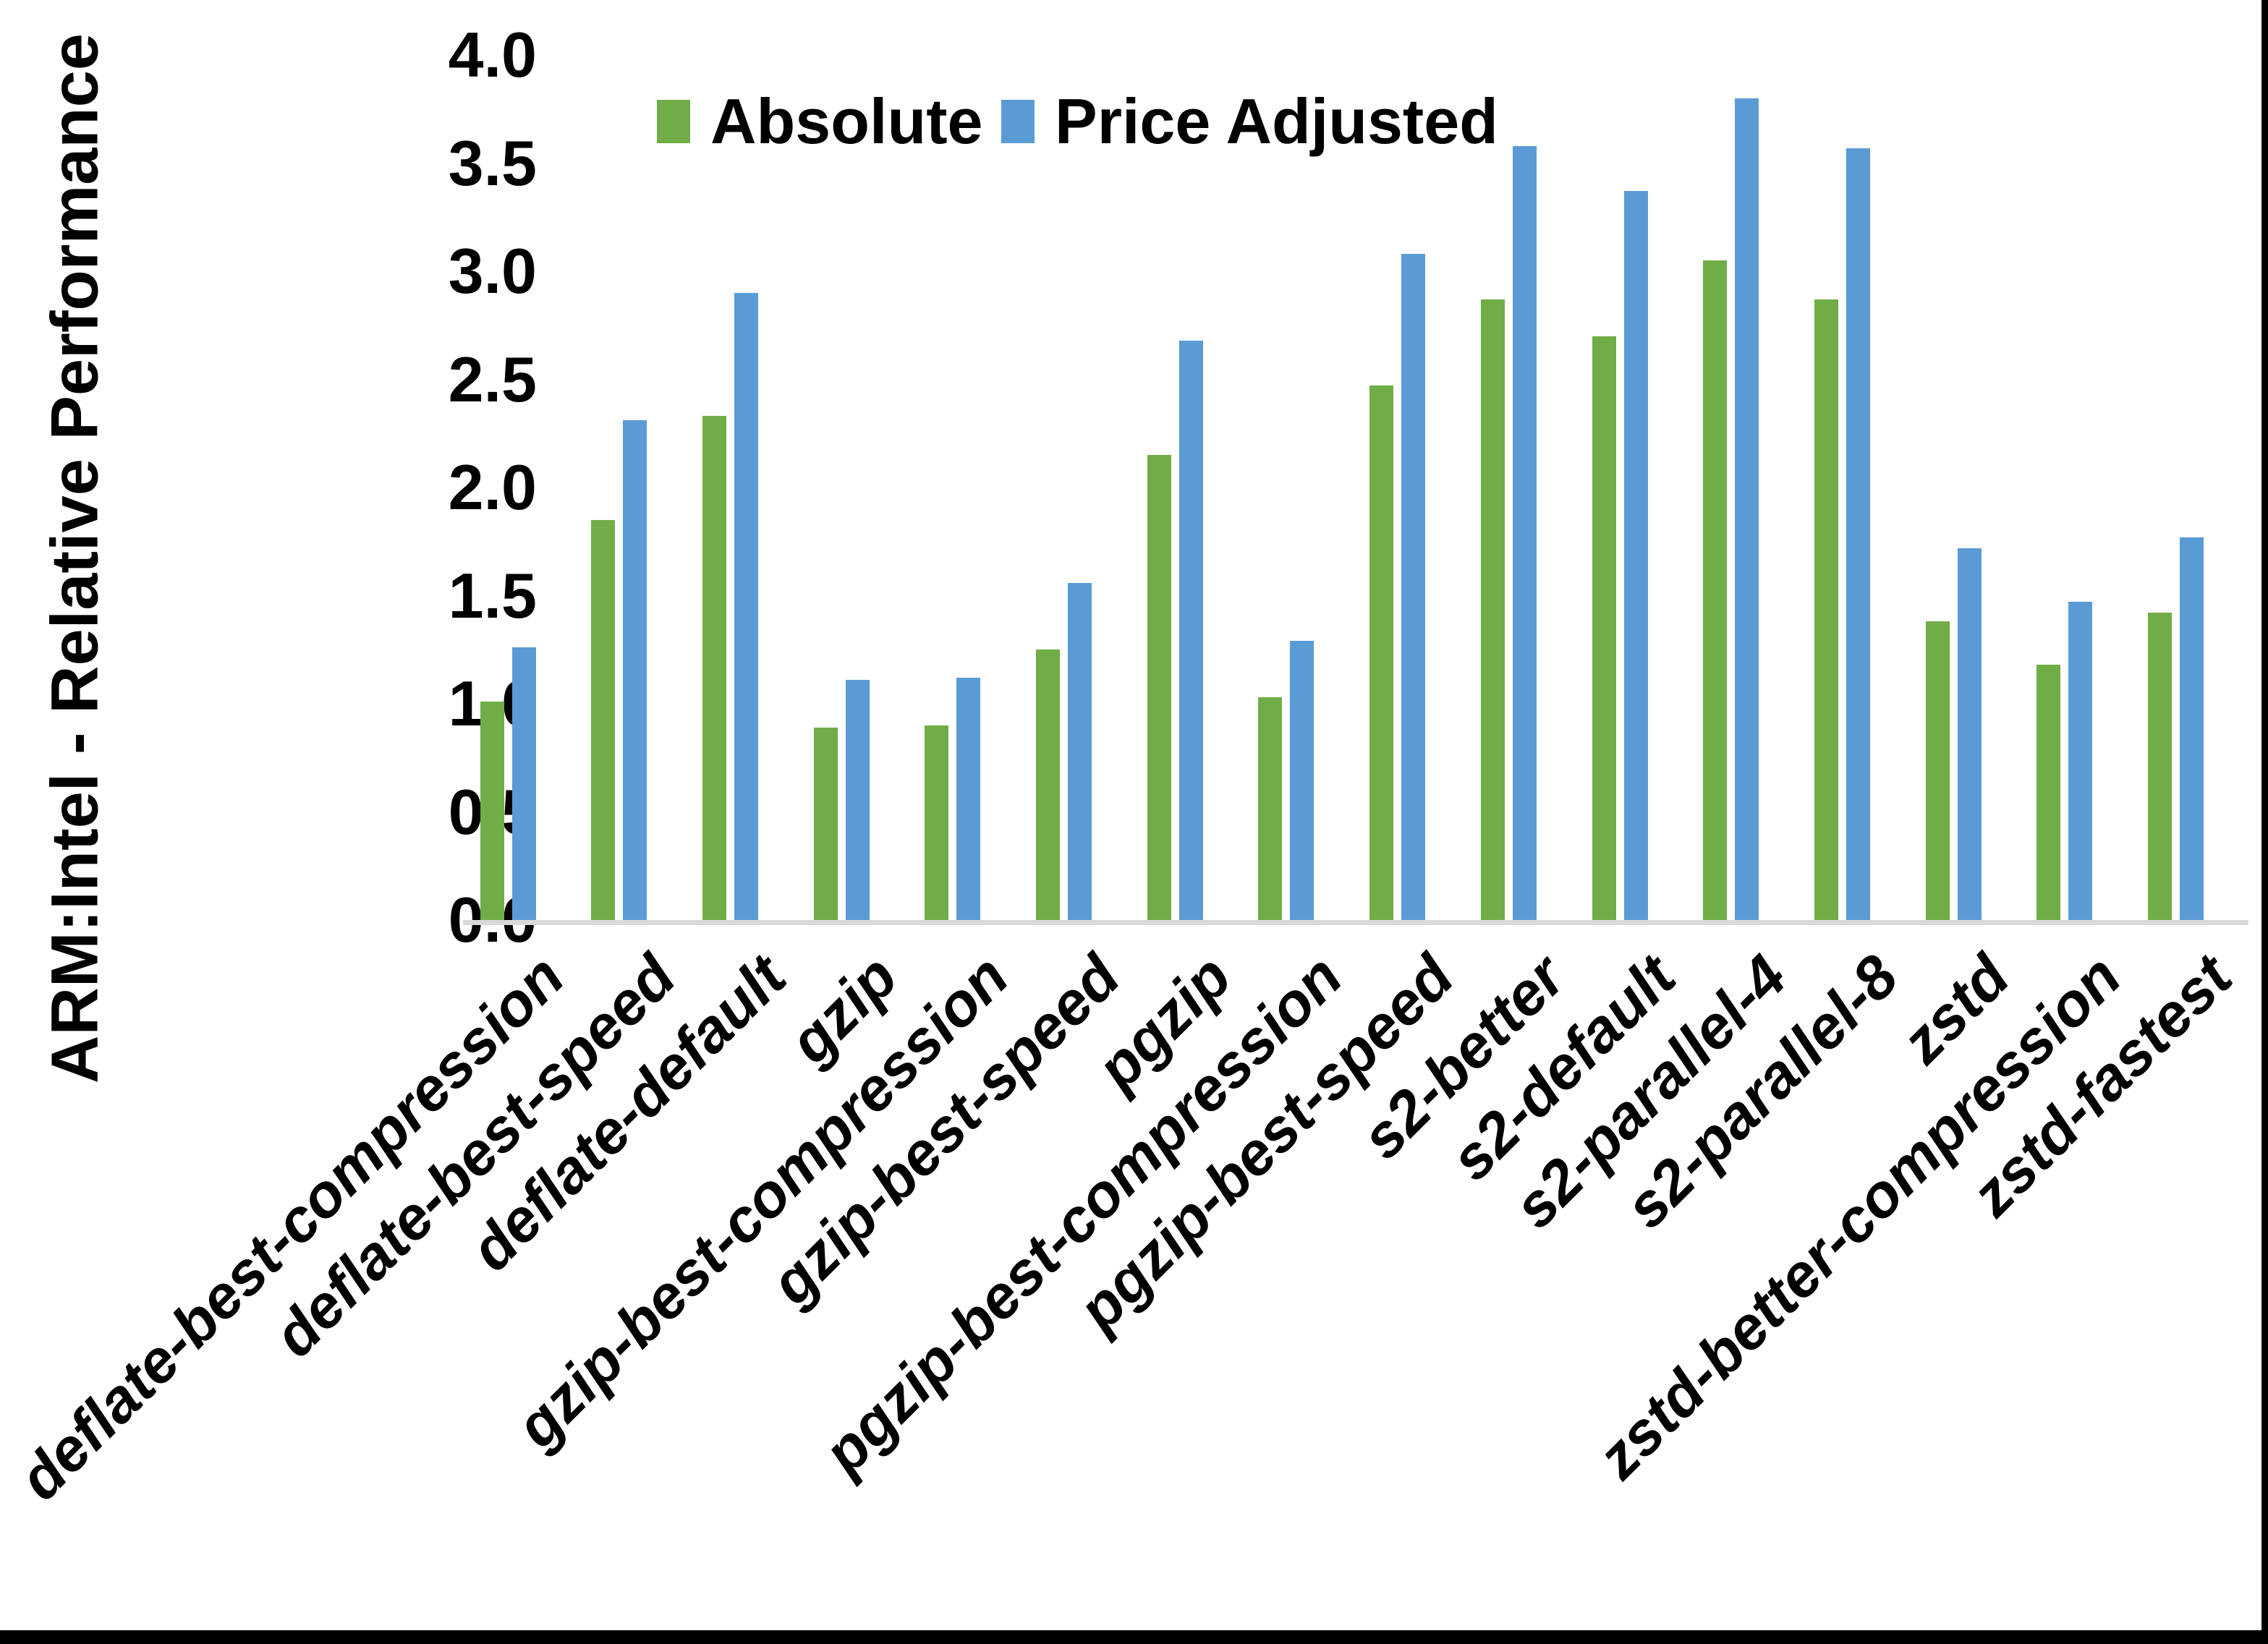 This screenshot has height=1644, width=2268. What do you see at coordinates (968, 799) in the screenshot?
I see `bar-price-adjusted-gzip-best-compression` at bounding box center [968, 799].